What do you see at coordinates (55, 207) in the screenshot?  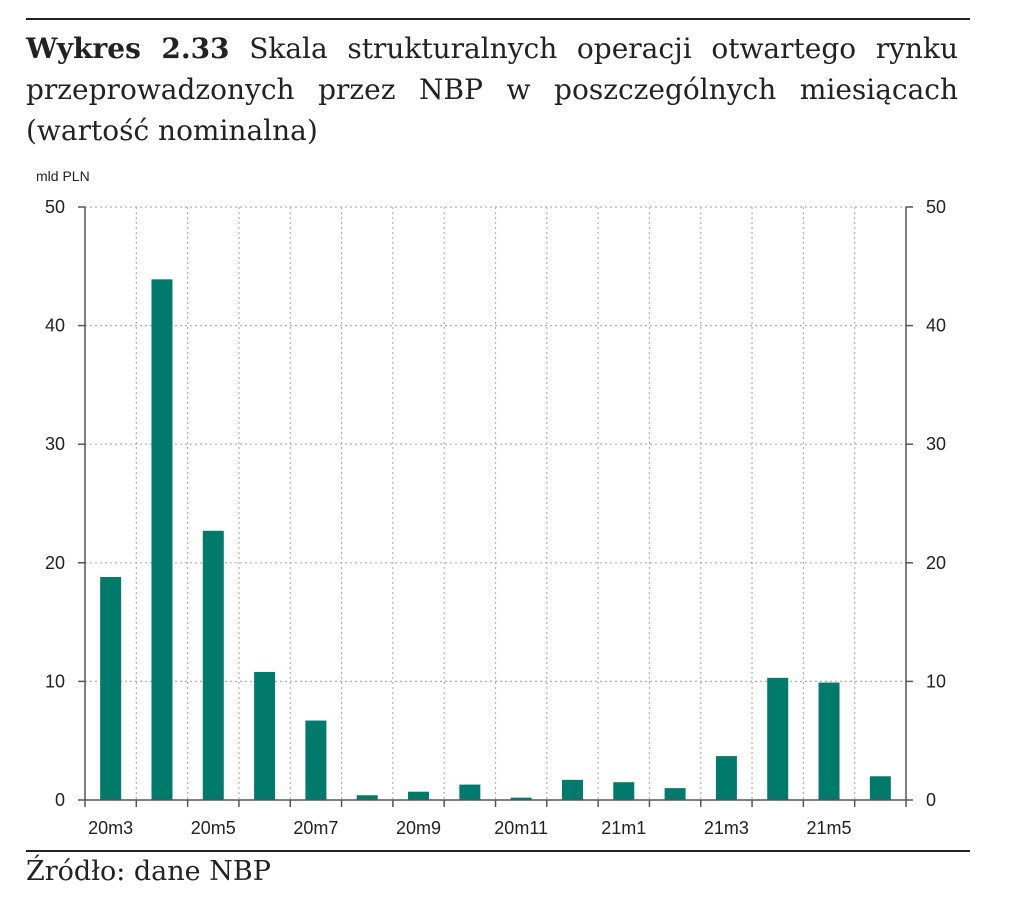 I see `y-tick-label-left: 50` at bounding box center [55, 207].